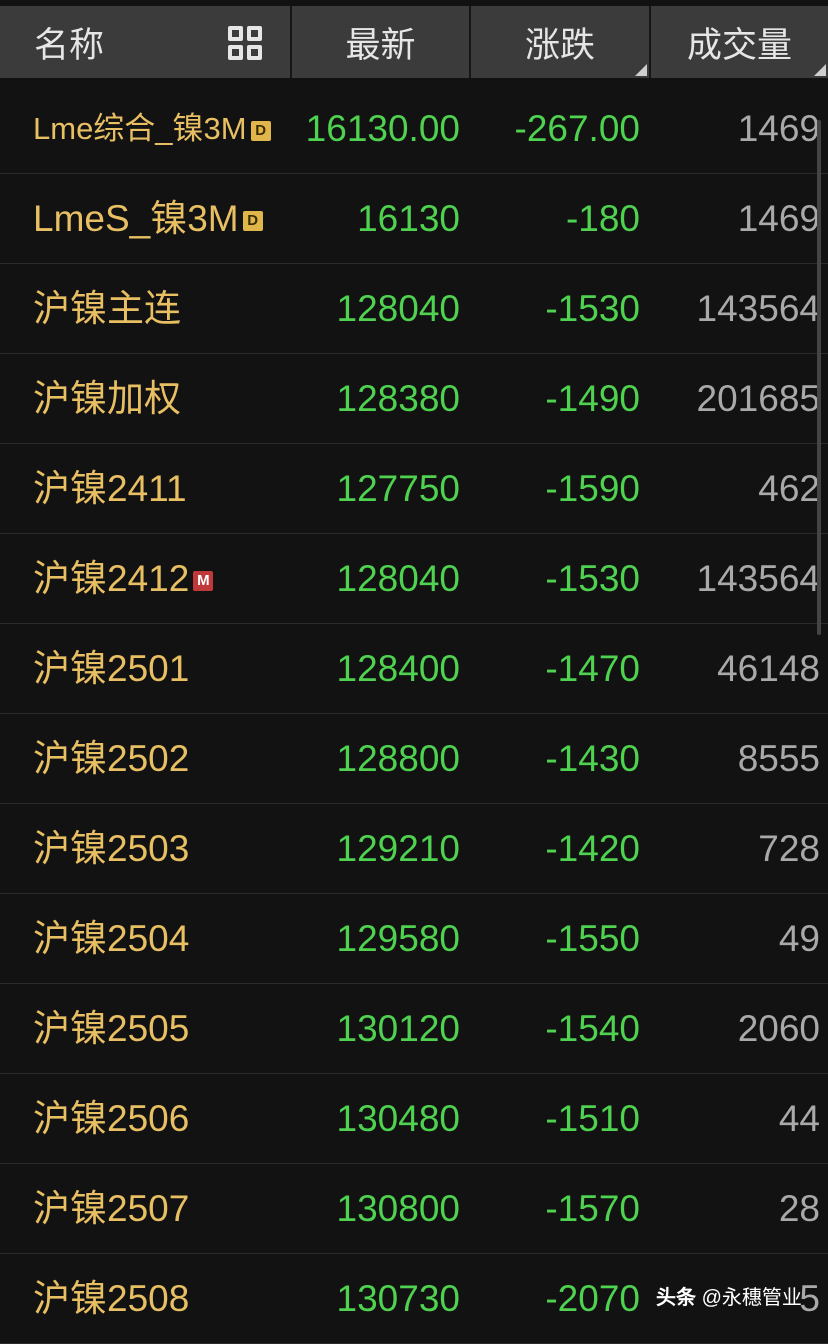 This screenshot has width=828, height=1344. What do you see at coordinates (69, 45) in the screenshot?
I see `column-name-label: 名称` at bounding box center [69, 45].